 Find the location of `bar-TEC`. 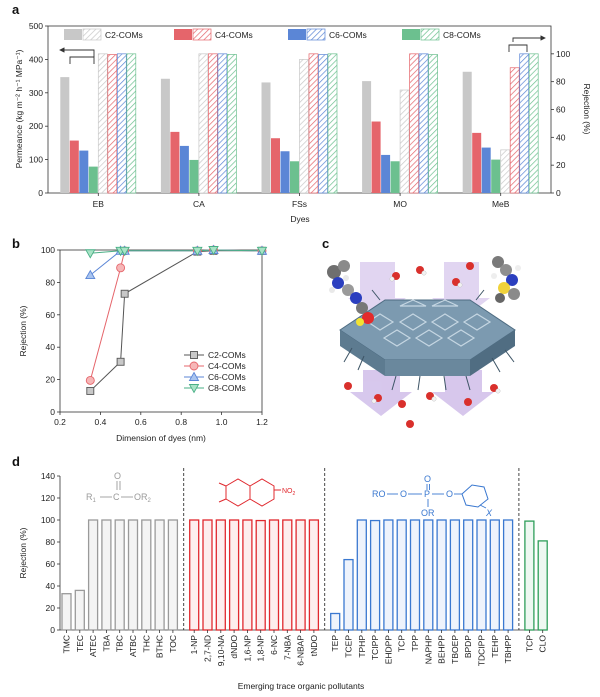

bar-TEC is located at coordinates (79, 610).